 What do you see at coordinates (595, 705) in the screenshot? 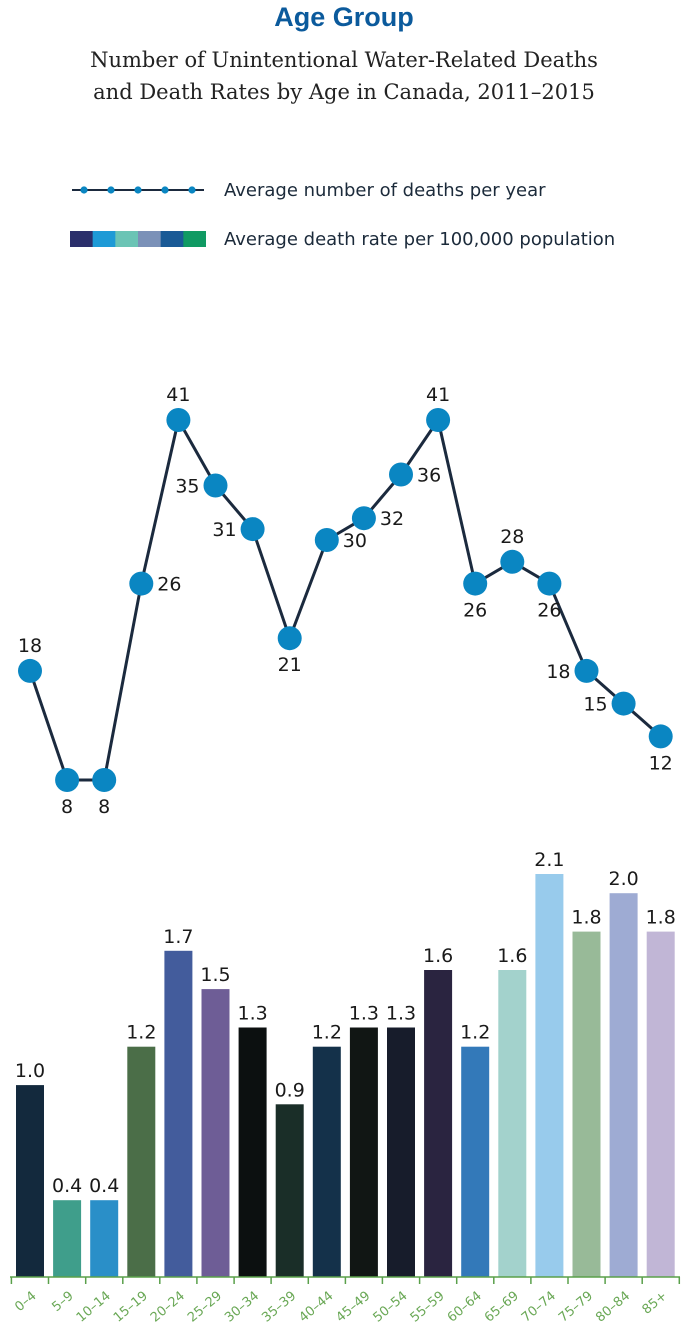
I see `deaths-data-label: 15` at bounding box center [595, 705].